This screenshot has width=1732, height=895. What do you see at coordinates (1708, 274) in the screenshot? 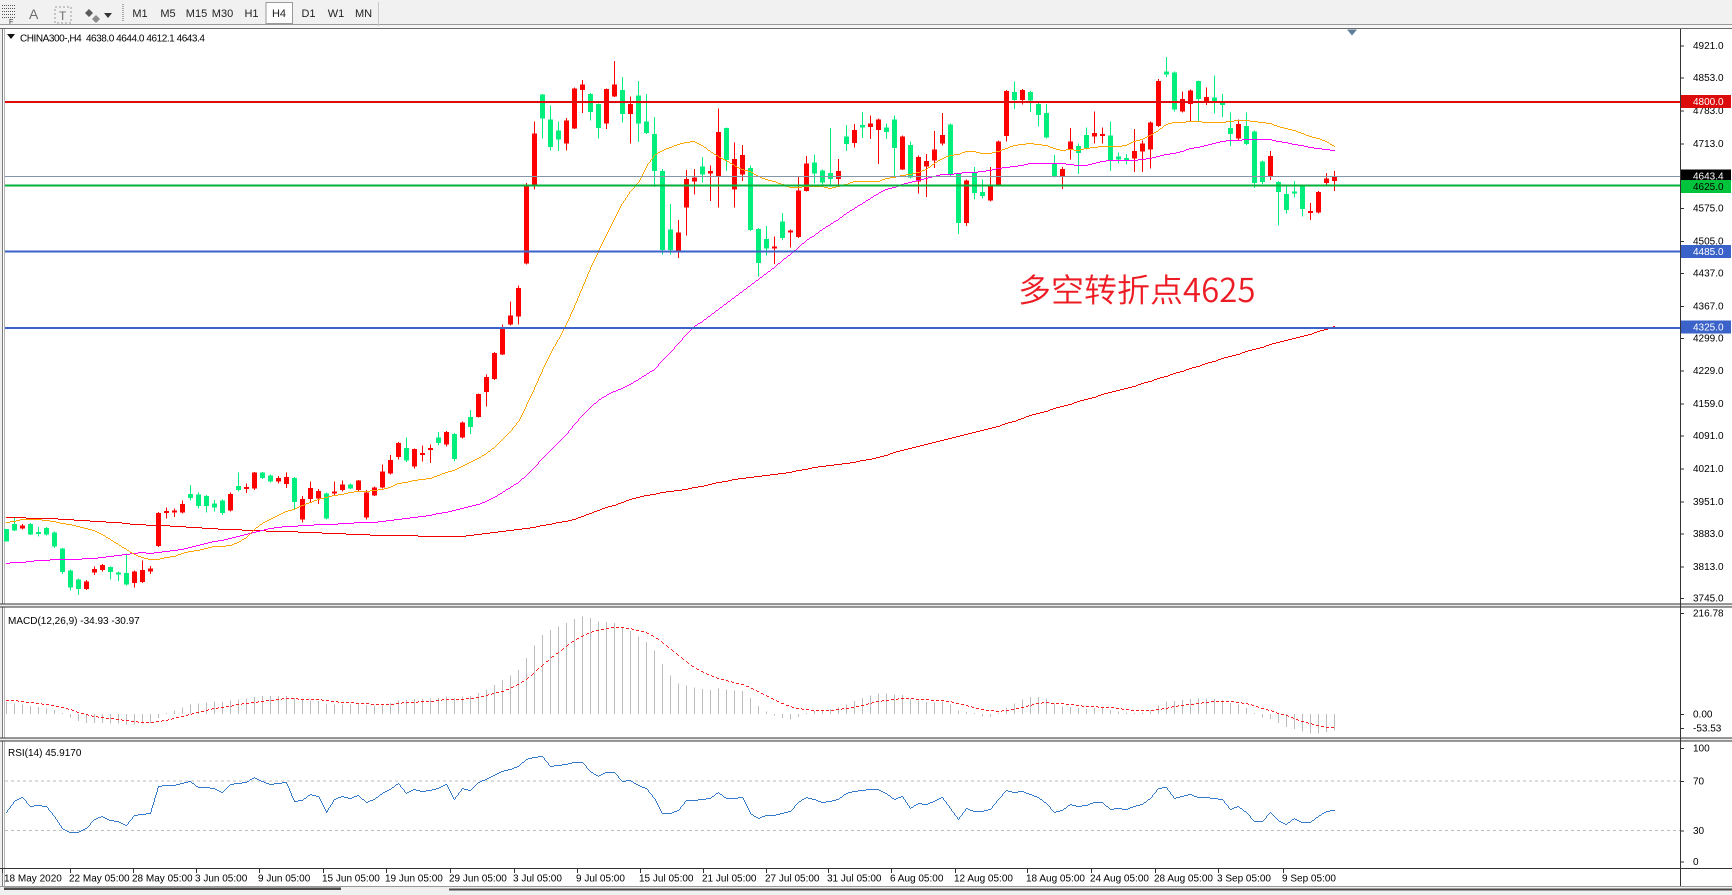
I see `svg-text: 4437.0` at bounding box center [1708, 274].